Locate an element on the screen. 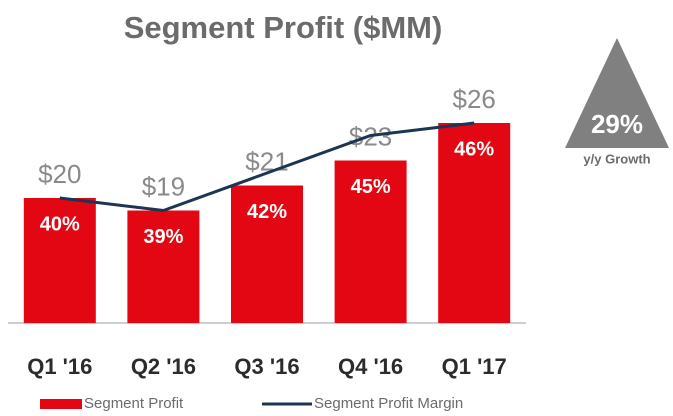  margin-label: 40% is located at coordinates (60, 224).